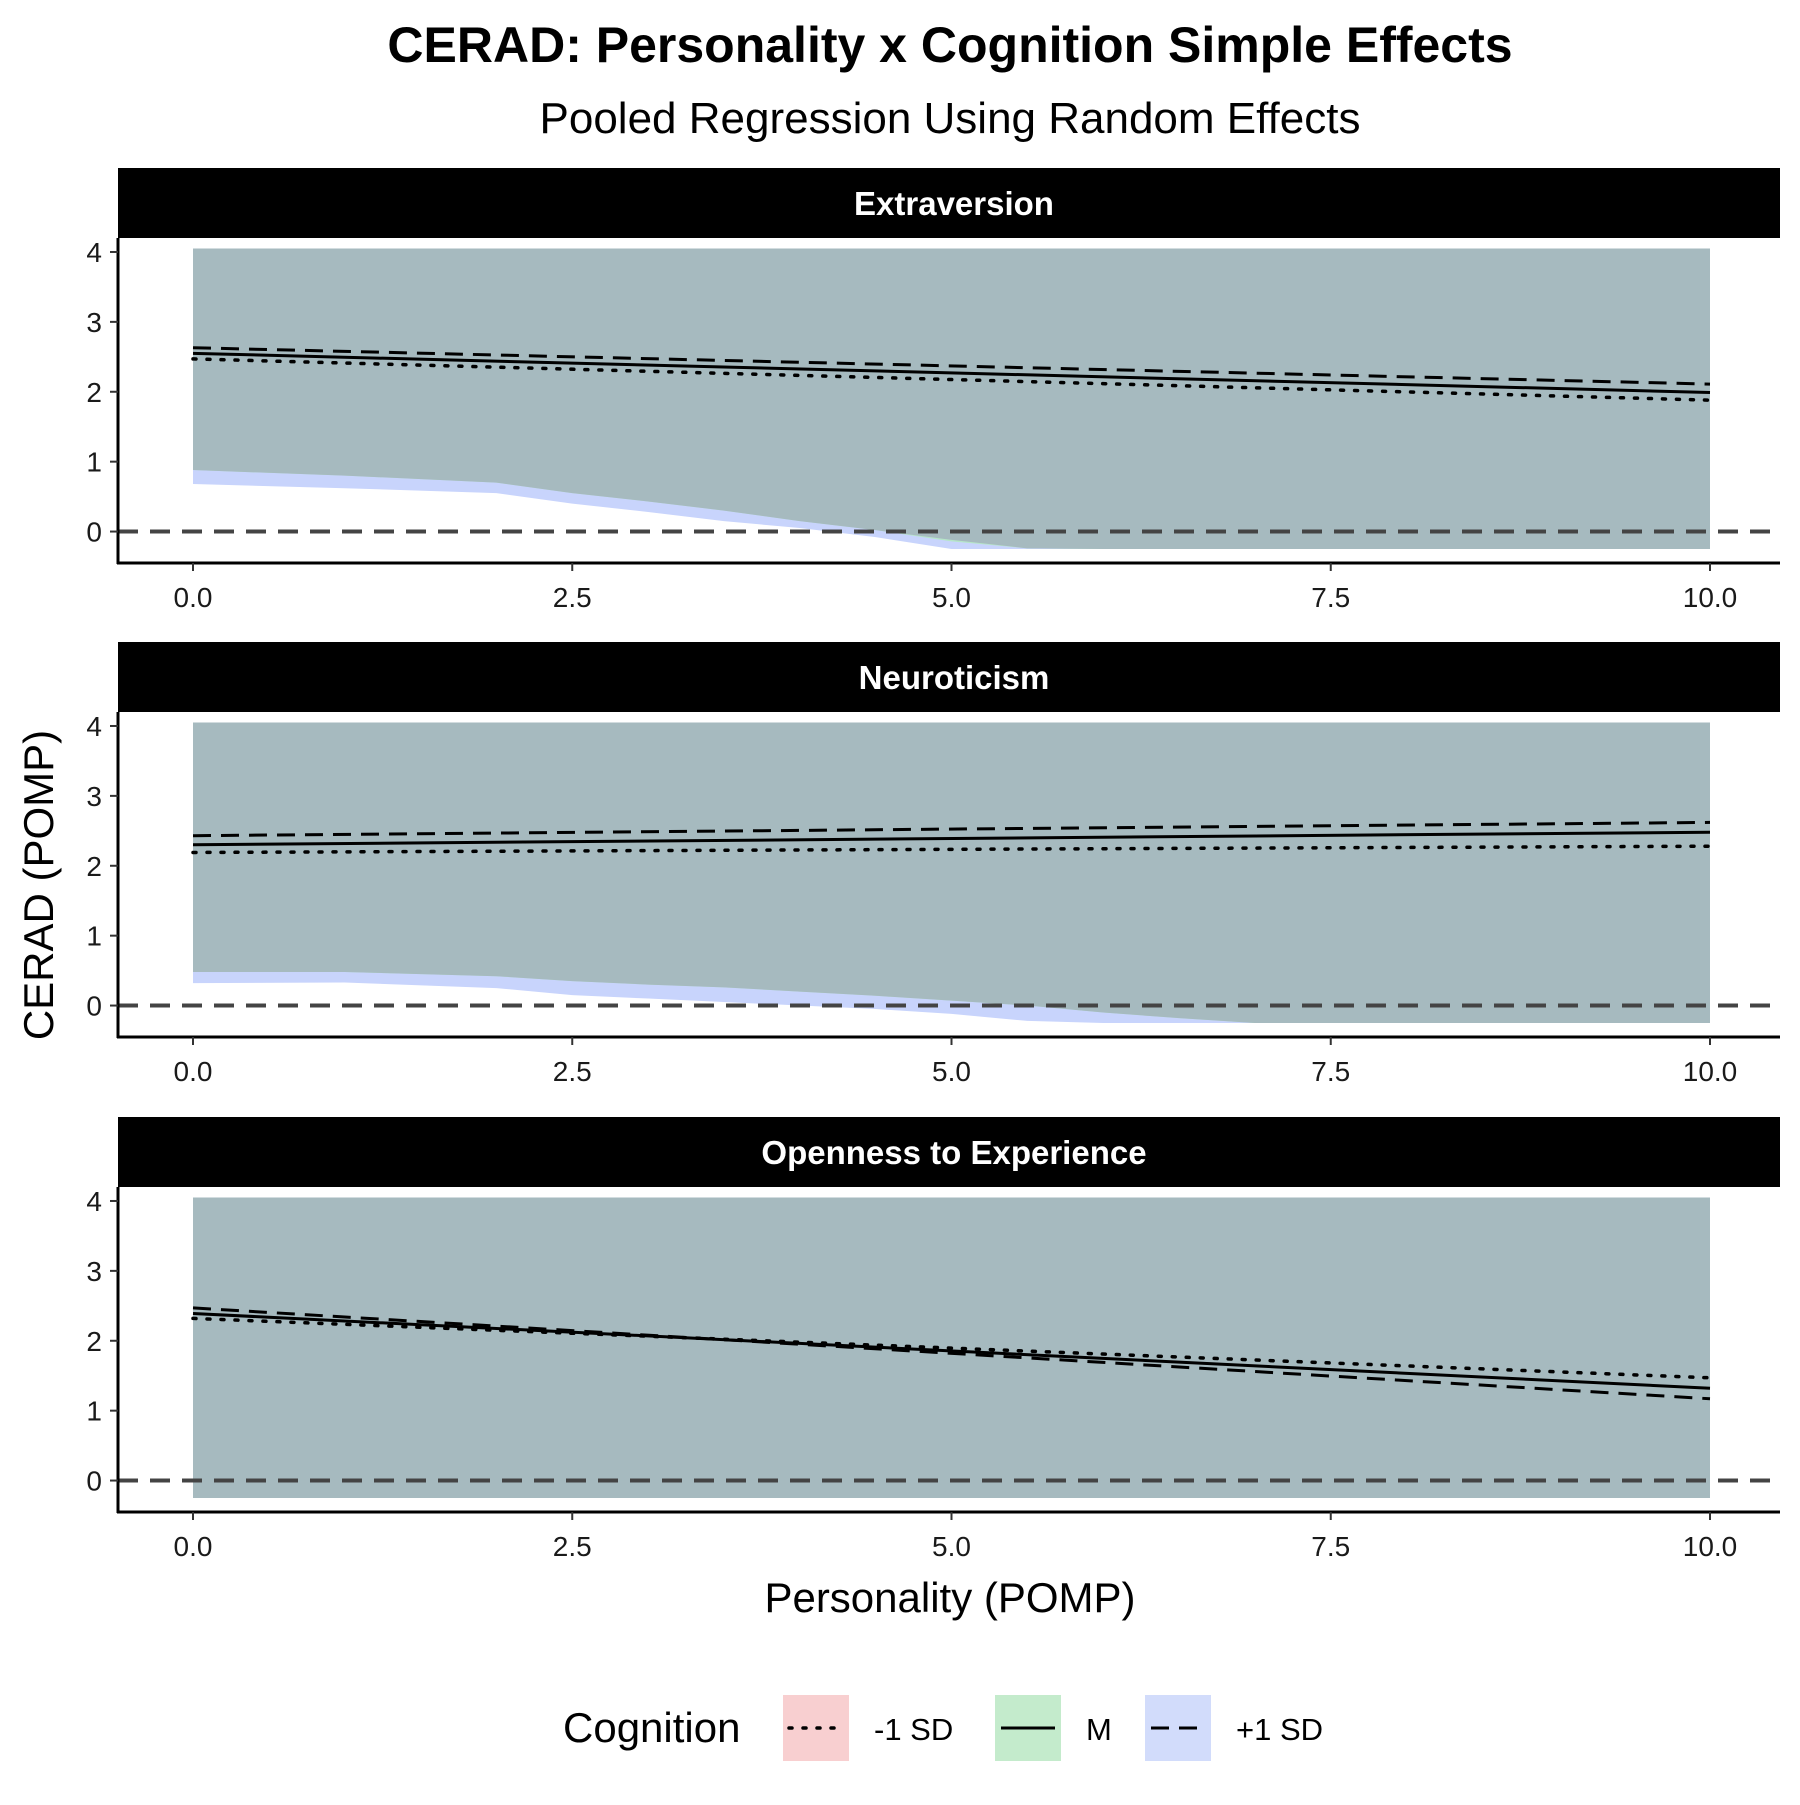  I want to click on legend-item-1-sd: -1 SD, so click(868, 1728).